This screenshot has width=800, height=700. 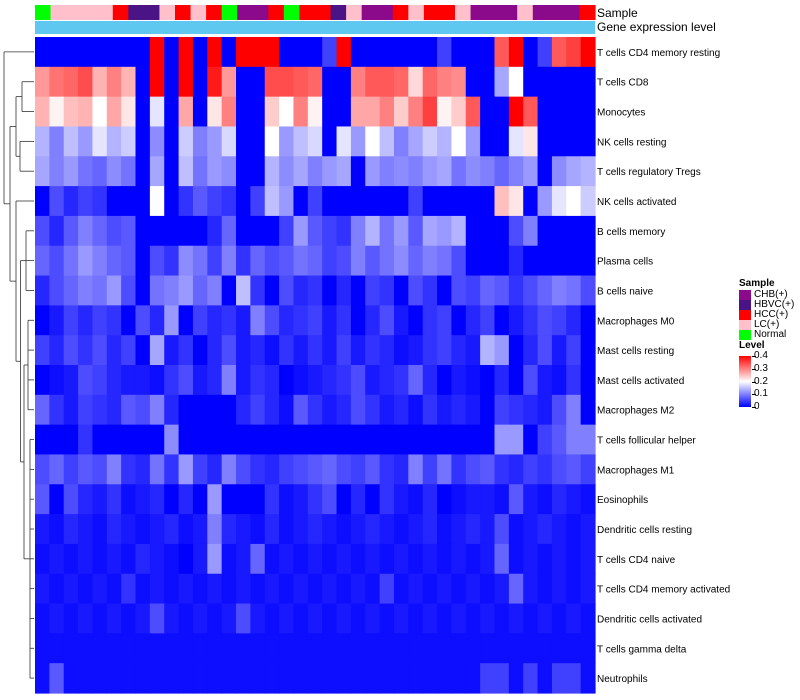 I want to click on row-label: Monocytes, so click(x=621, y=113).